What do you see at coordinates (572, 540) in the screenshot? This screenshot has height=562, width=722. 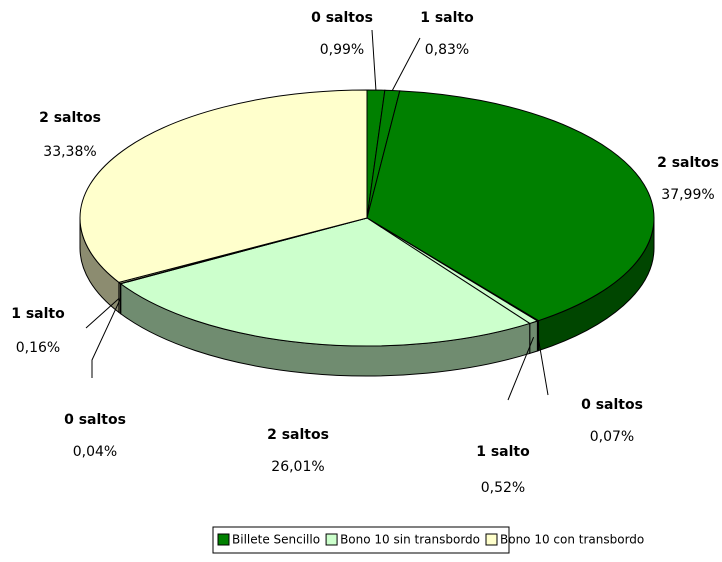 I see `legend-label: Bono 10 con transbordo` at bounding box center [572, 540].